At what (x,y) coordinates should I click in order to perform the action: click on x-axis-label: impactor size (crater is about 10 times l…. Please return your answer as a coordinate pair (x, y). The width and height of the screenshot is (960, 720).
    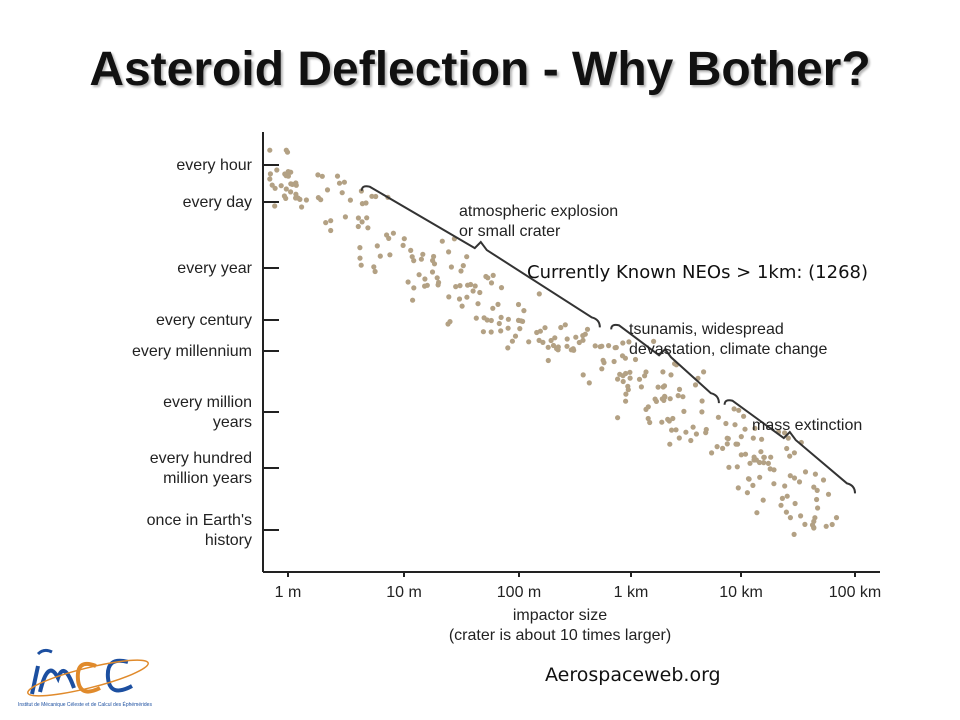
    Looking at the image, I should click on (560, 625).